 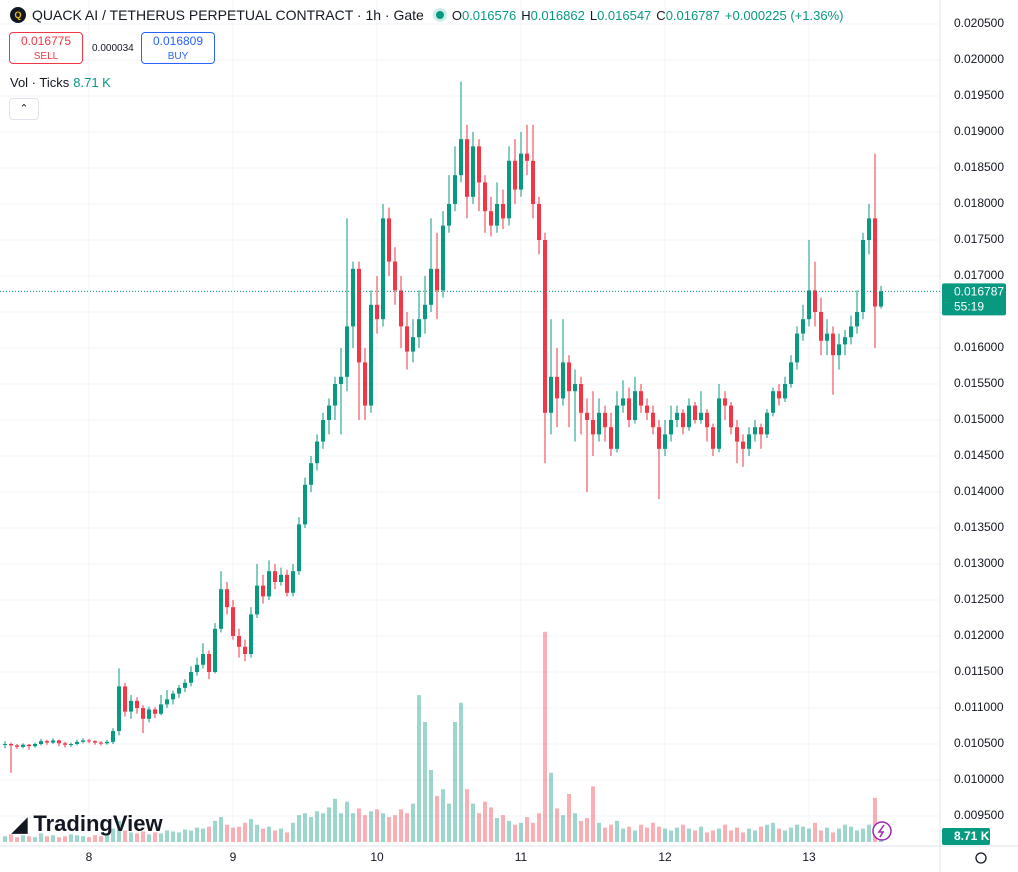 What do you see at coordinates (24, 109) in the screenshot?
I see `collapse-button: ⌃` at bounding box center [24, 109].